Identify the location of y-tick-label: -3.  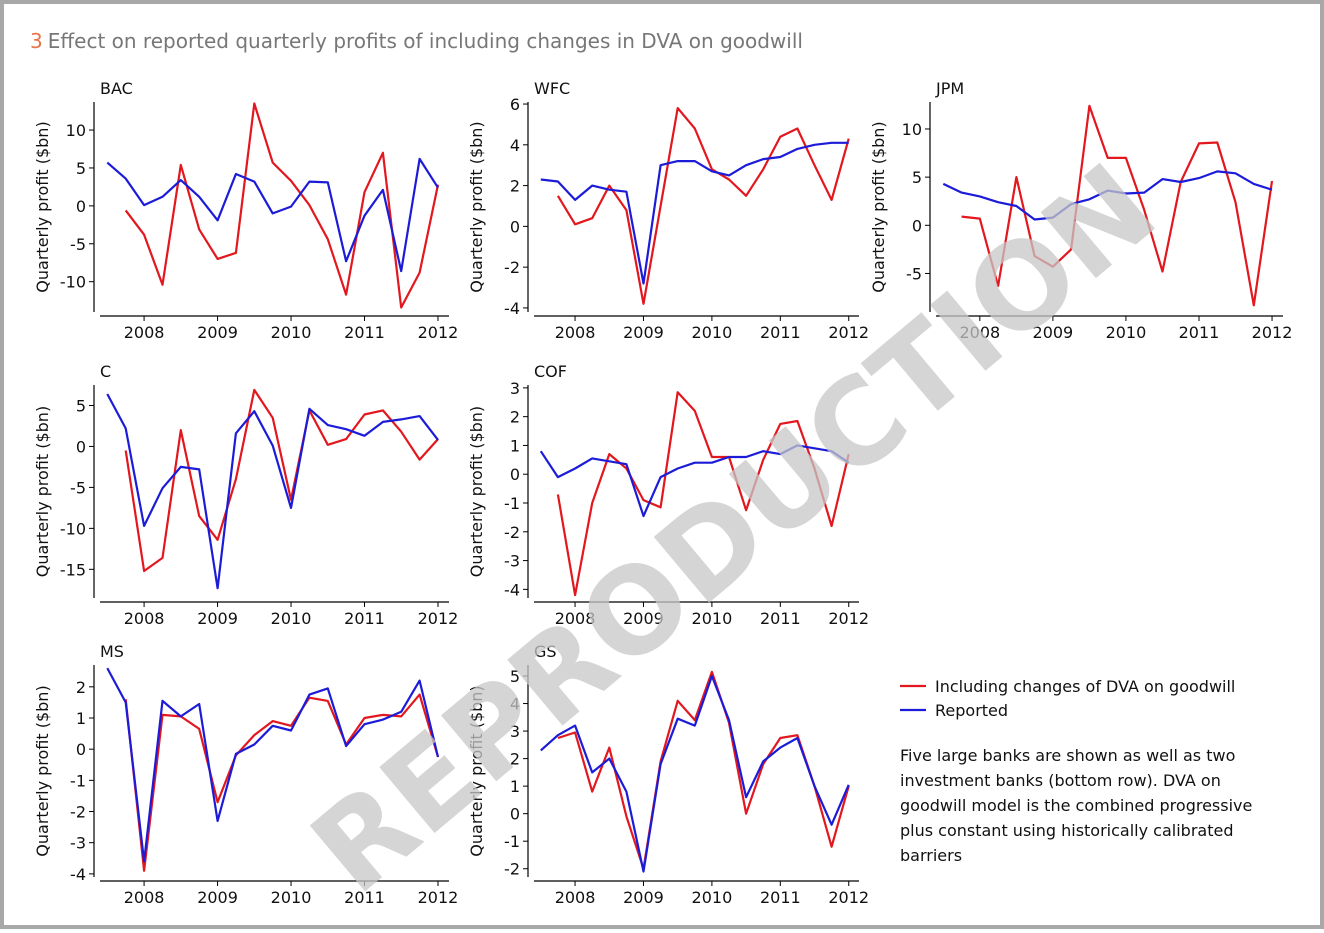
(512, 561).